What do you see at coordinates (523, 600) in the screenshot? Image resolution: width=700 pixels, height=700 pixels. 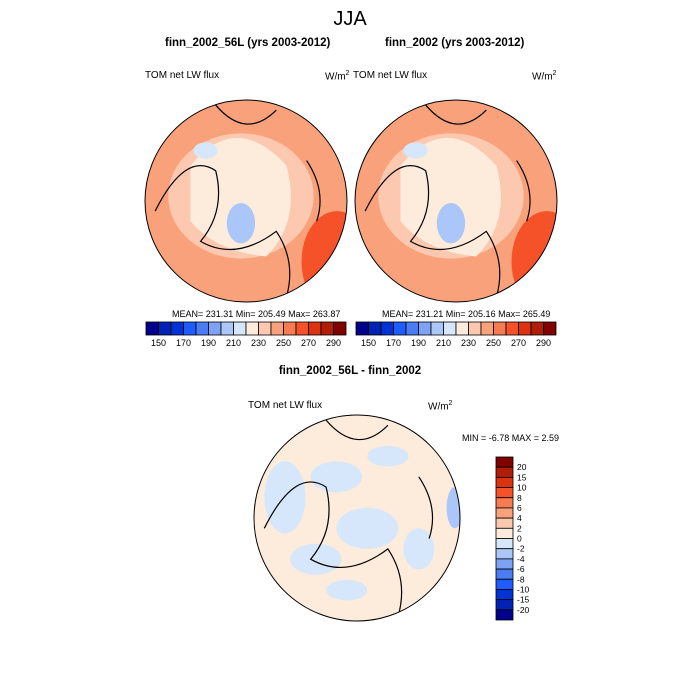 I see `colorbar-tick-label: -15` at bounding box center [523, 600].